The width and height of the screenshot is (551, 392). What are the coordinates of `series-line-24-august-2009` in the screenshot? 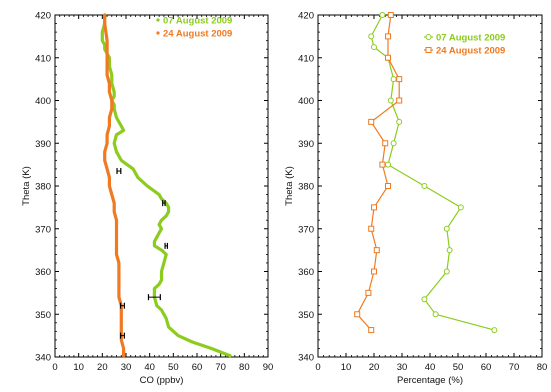 It's located at (378, 172).